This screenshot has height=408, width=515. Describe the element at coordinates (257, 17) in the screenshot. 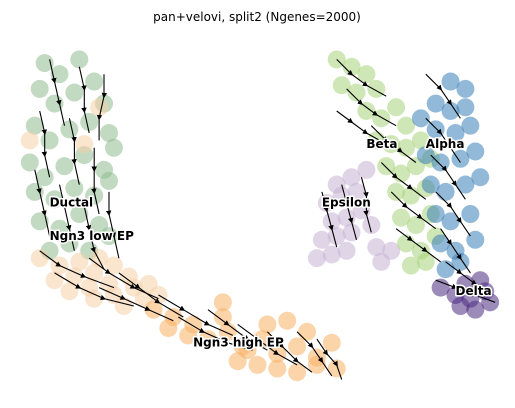

I see `chart-title: pan+velovi, split2 (Ngenes=2000)` at that location.